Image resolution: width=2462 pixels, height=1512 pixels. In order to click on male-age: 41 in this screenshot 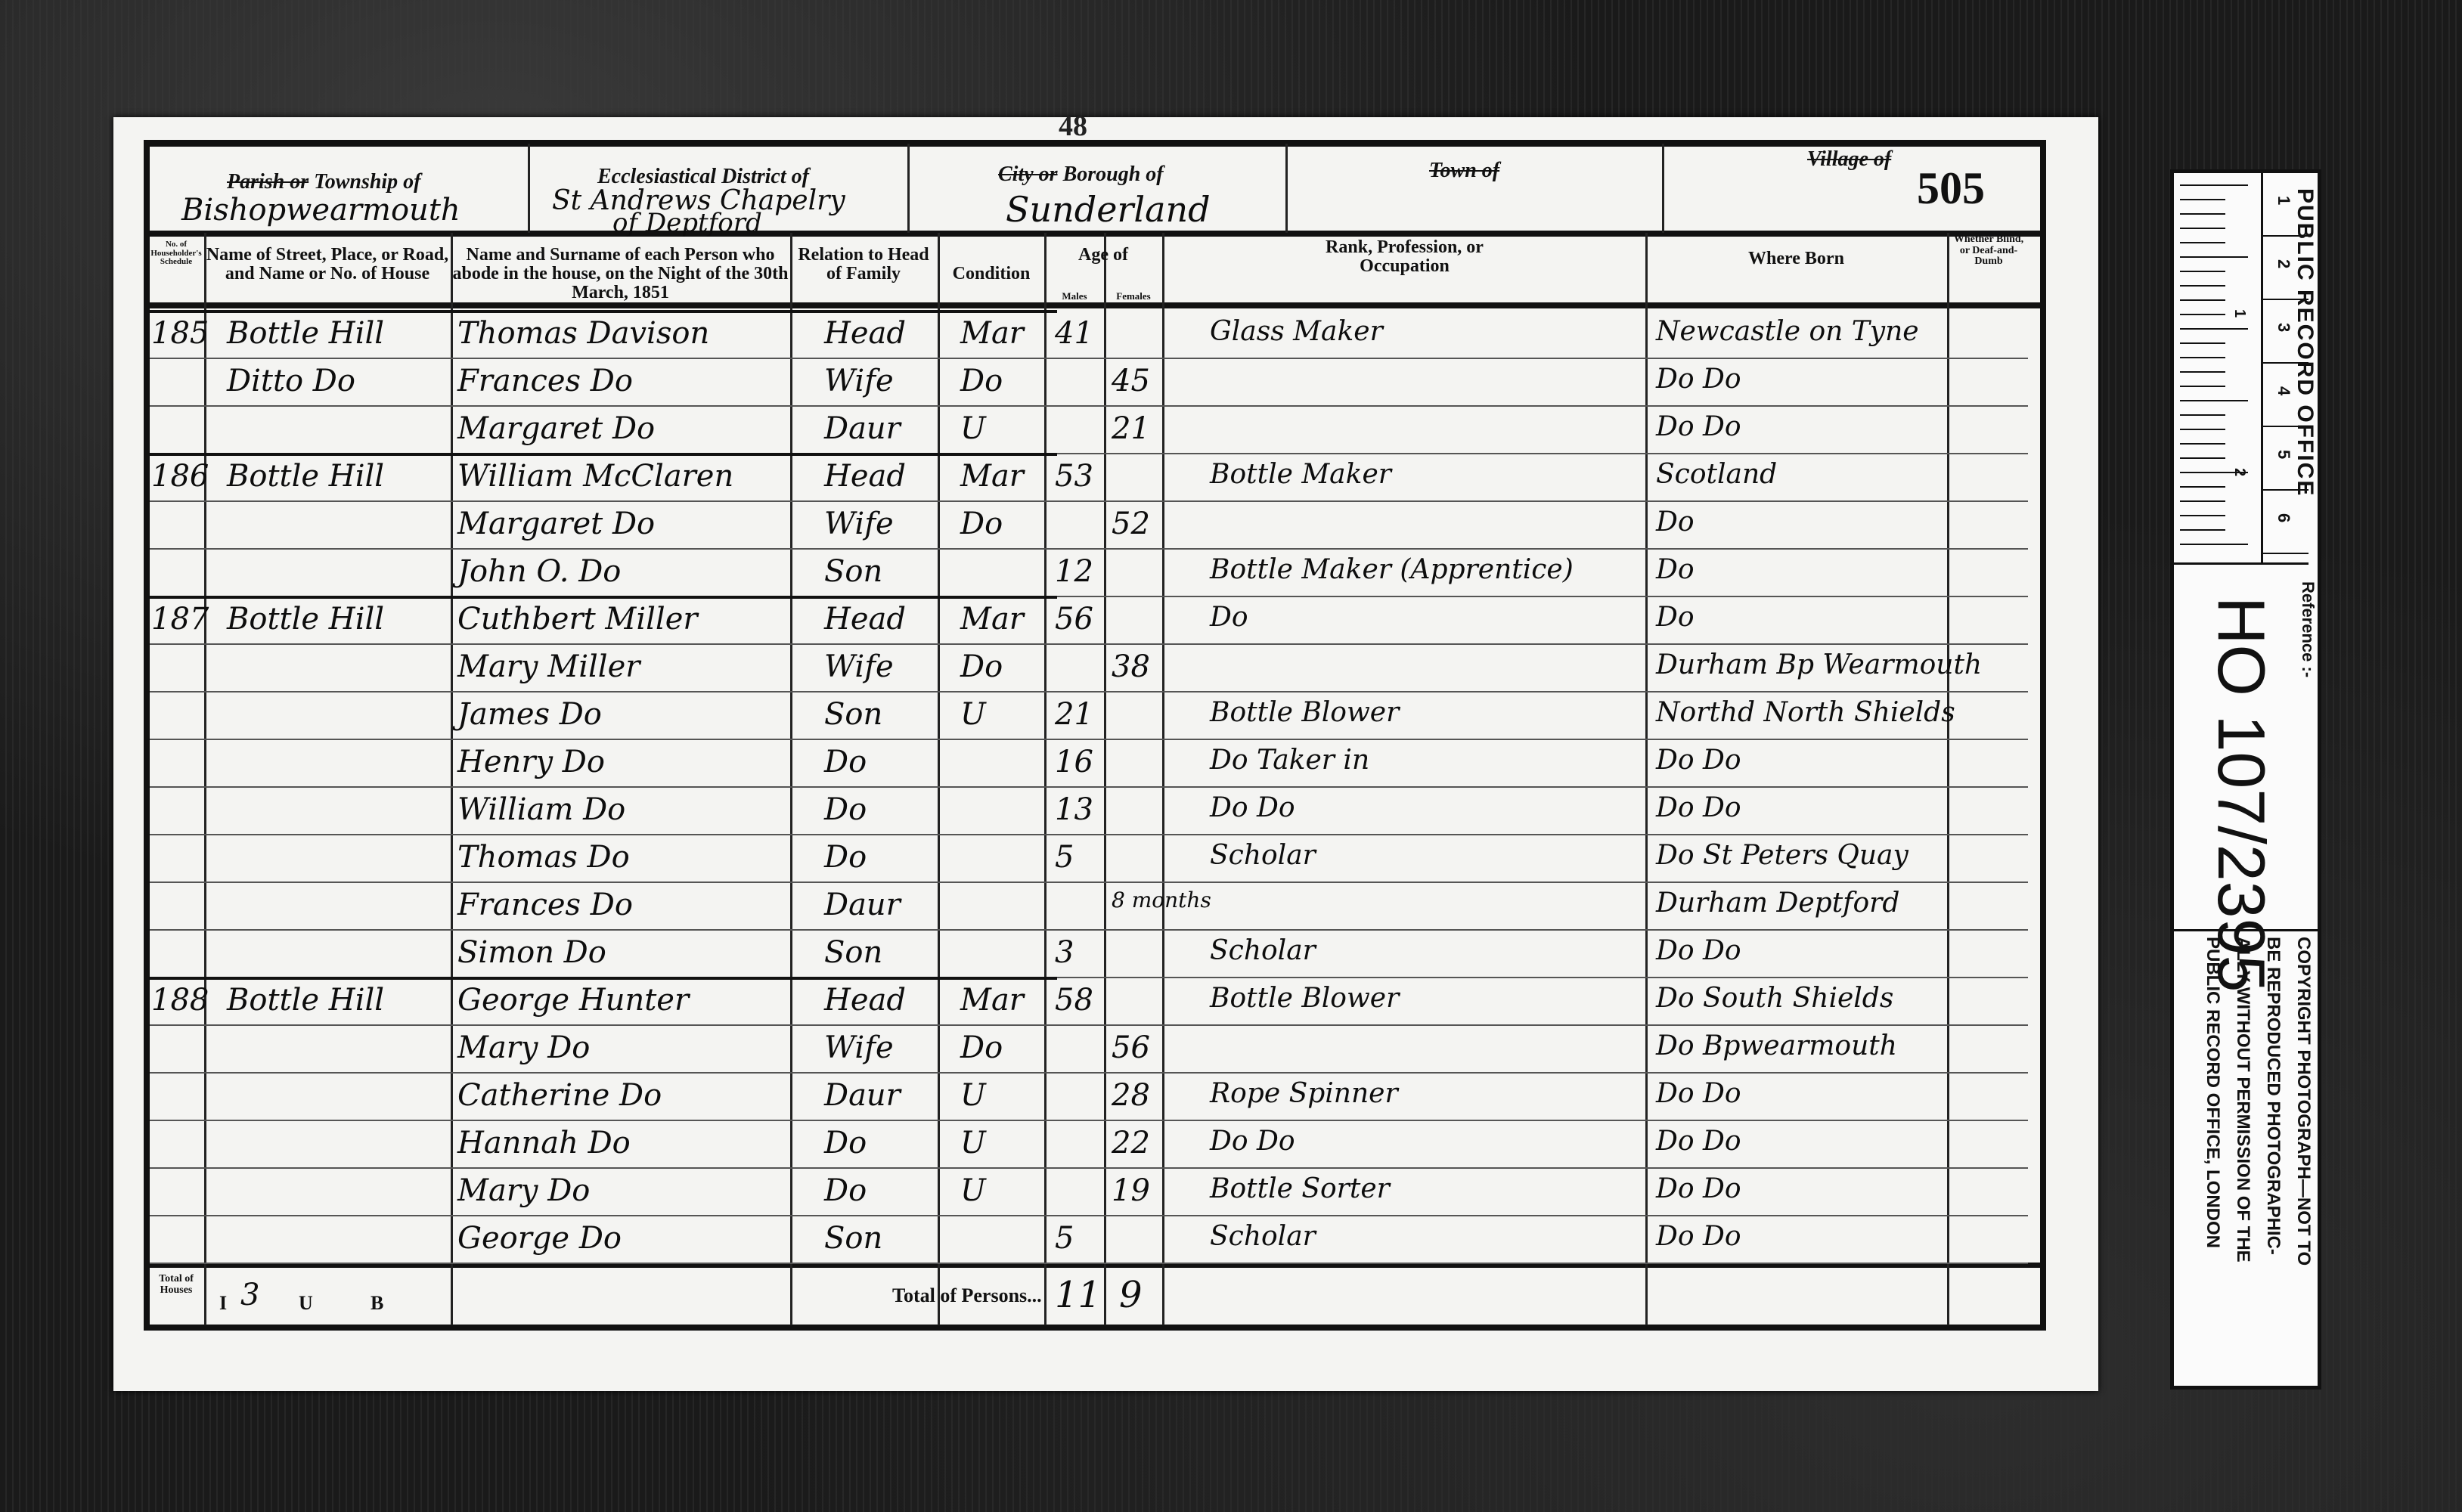, I will do `click(1074, 333)`.